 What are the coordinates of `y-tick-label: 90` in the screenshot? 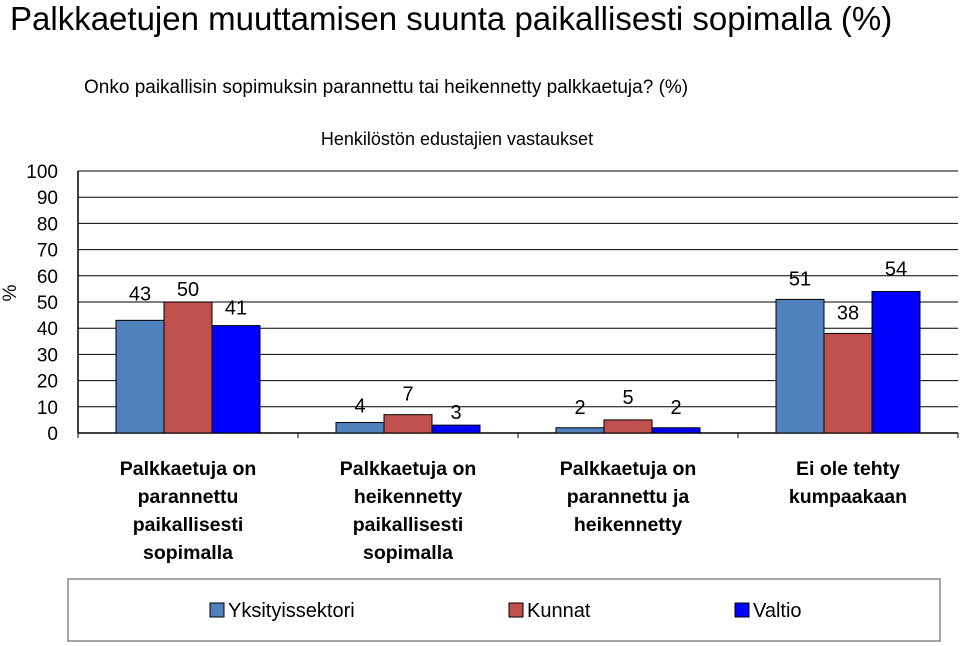 It's located at (47, 198).